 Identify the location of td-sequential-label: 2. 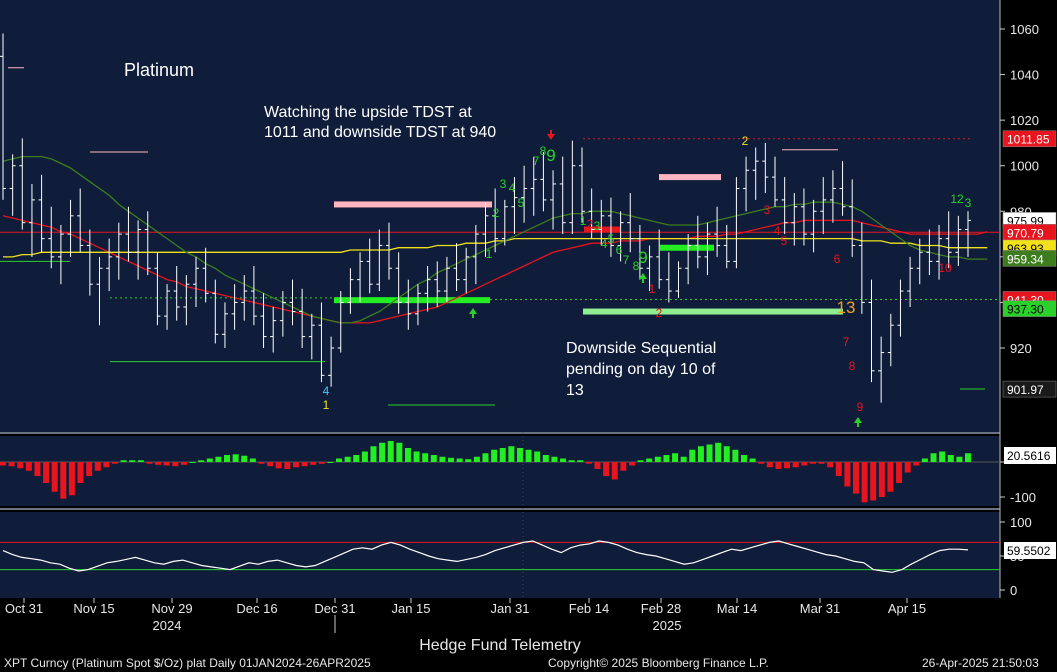
(496, 213).